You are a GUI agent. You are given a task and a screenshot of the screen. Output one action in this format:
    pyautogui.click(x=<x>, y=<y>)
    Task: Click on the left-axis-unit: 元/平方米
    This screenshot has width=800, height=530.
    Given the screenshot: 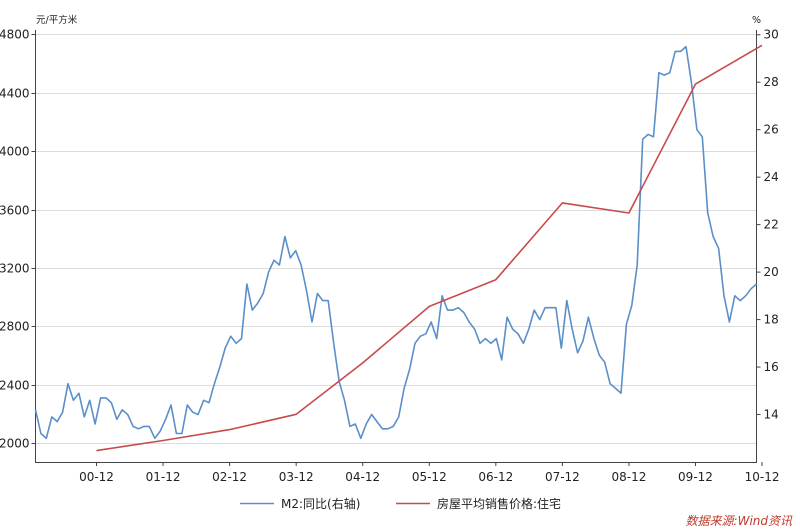 What is the action you would take?
    pyautogui.click(x=57, y=20)
    